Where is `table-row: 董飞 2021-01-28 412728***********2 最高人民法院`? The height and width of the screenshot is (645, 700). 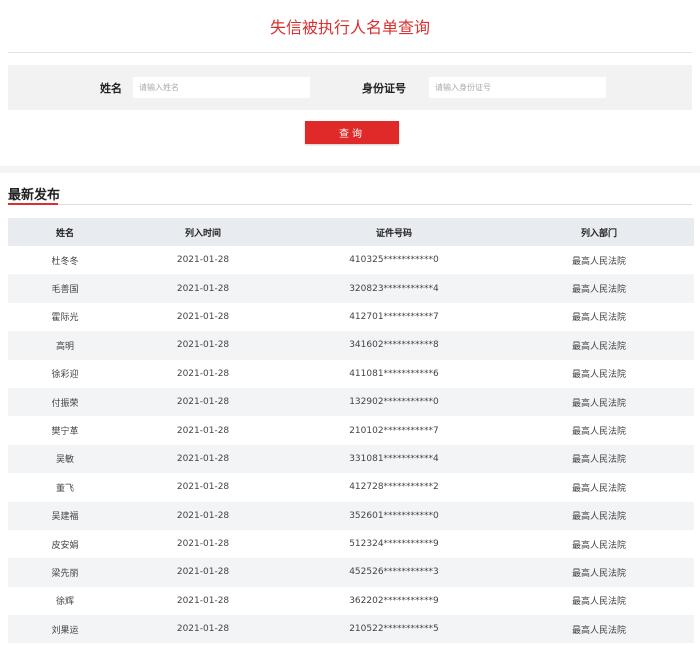 table-row: 董飞 2021-01-28 412728***********2 最高人民法院 is located at coordinates (351, 487).